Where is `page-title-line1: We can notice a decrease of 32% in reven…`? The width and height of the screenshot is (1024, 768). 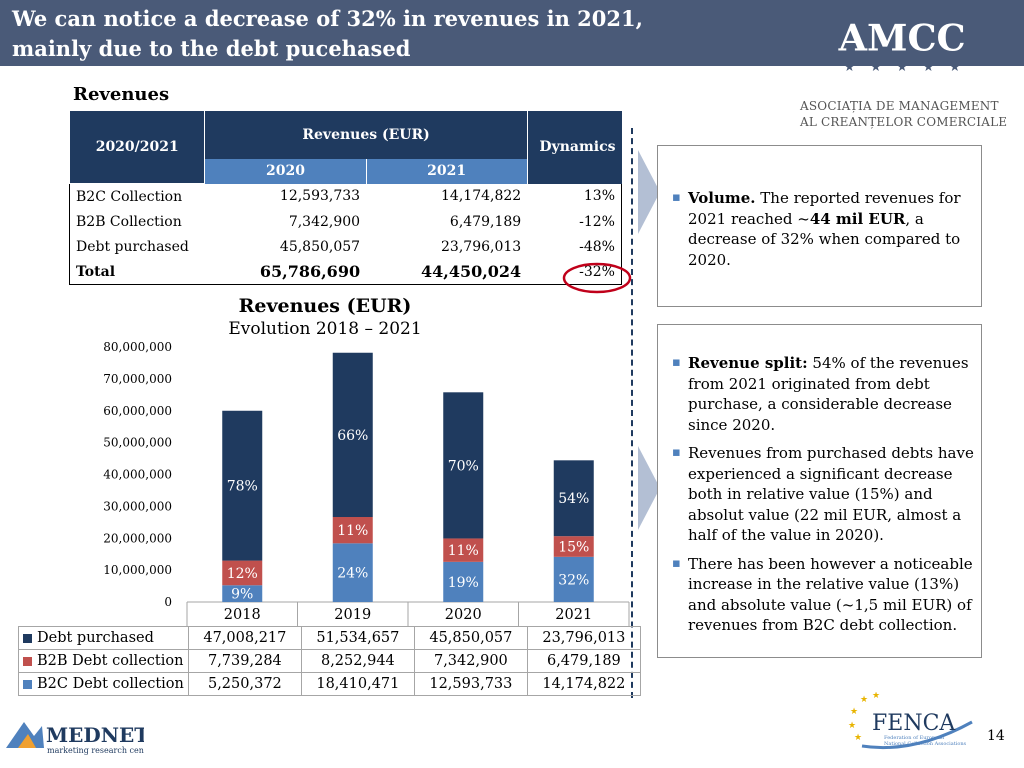 page-title-line1: We can notice a decrease of 32% in reven… is located at coordinates (327, 18).